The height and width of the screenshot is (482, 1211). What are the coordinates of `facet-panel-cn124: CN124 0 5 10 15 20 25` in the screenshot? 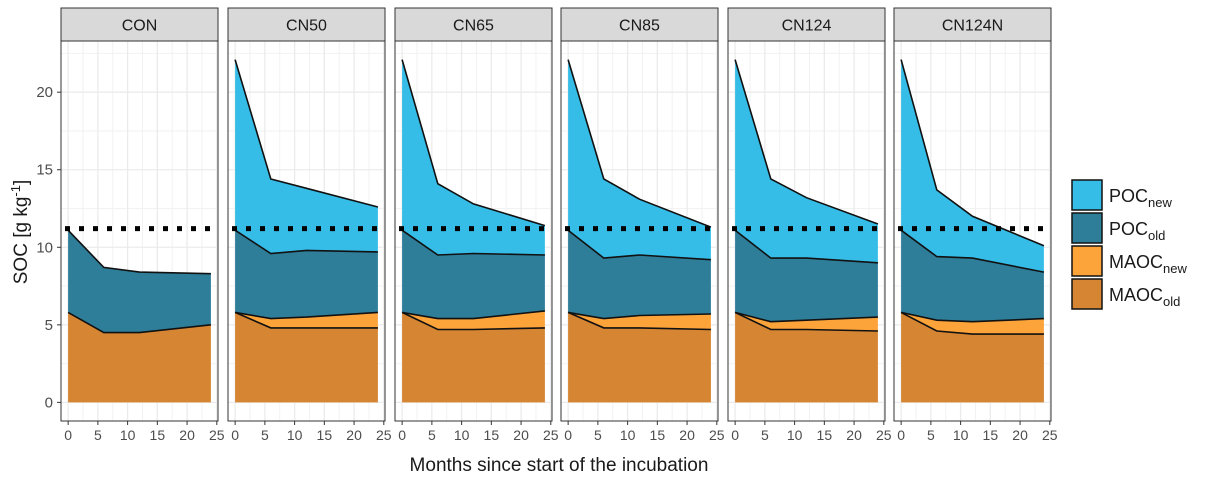 It's located at (809, 225).